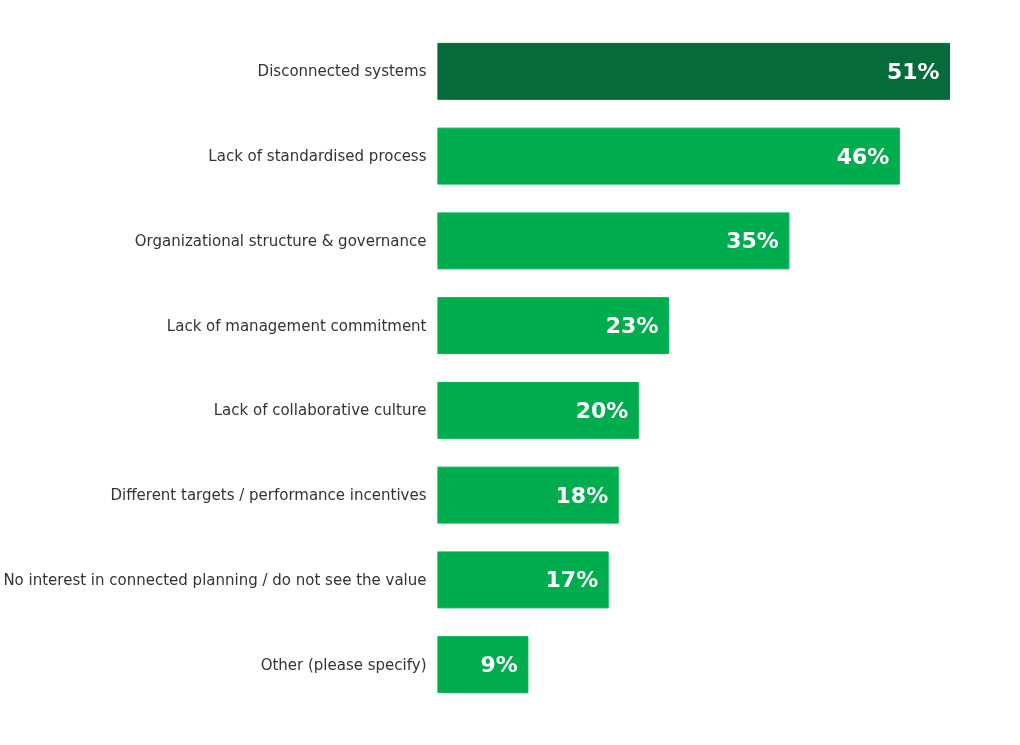 This screenshot has width=1020, height=745. Describe the element at coordinates (582, 495) in the screenshot. I see `data-label: 18%` at that location.